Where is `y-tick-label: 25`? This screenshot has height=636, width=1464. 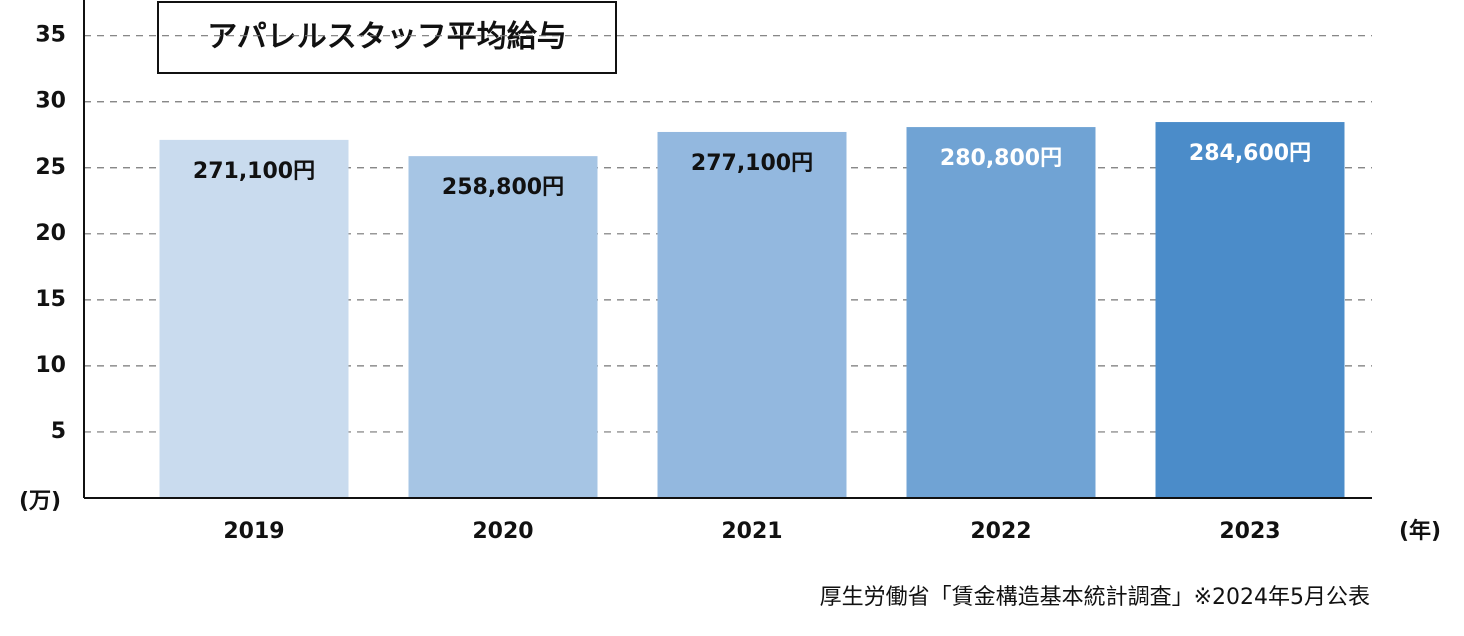 y-tick-label: 25 is located at coordinates (50, 167).